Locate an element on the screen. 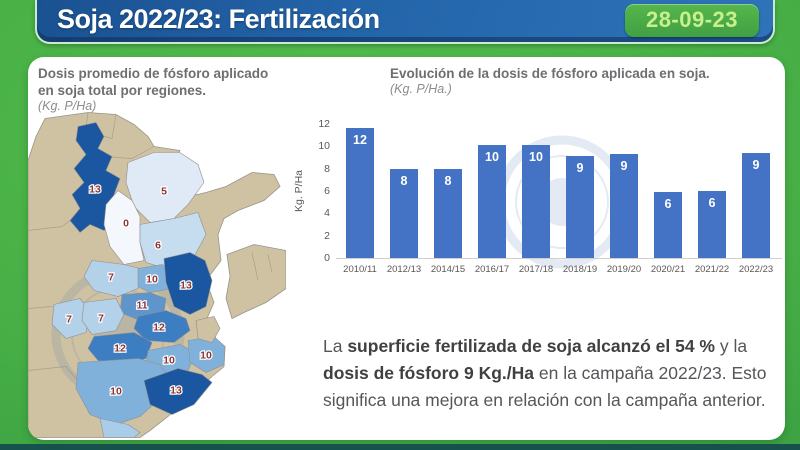 Image resolution: width=800 pixels, height=450 pixels. map-region-13-entre-rios is located at coordinates (188, 283).